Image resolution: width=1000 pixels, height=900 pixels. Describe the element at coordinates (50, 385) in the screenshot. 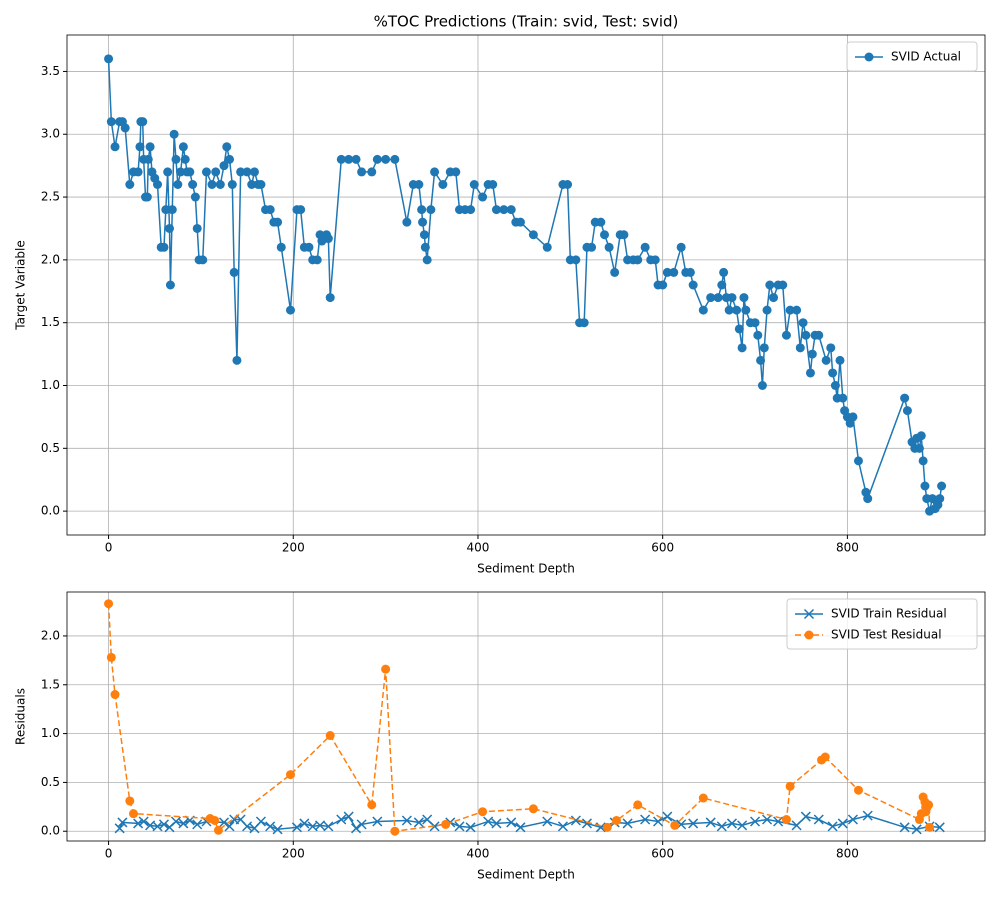

I see `y-tick-label: 1.0` at that location.